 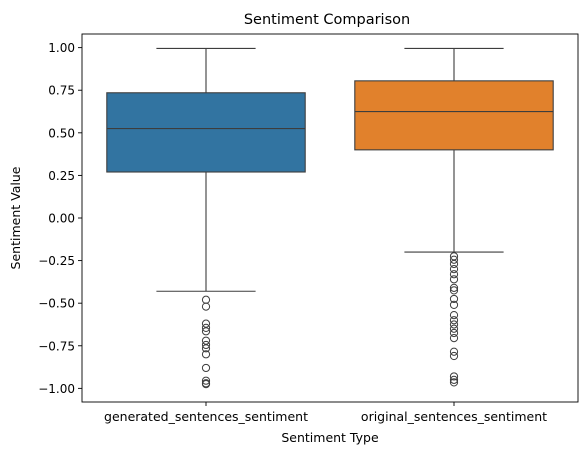 What do you see at coordinates (61, 48) in the screenshot?
I see `y-tick-label: 1.00` at bounding box center [61, 48].